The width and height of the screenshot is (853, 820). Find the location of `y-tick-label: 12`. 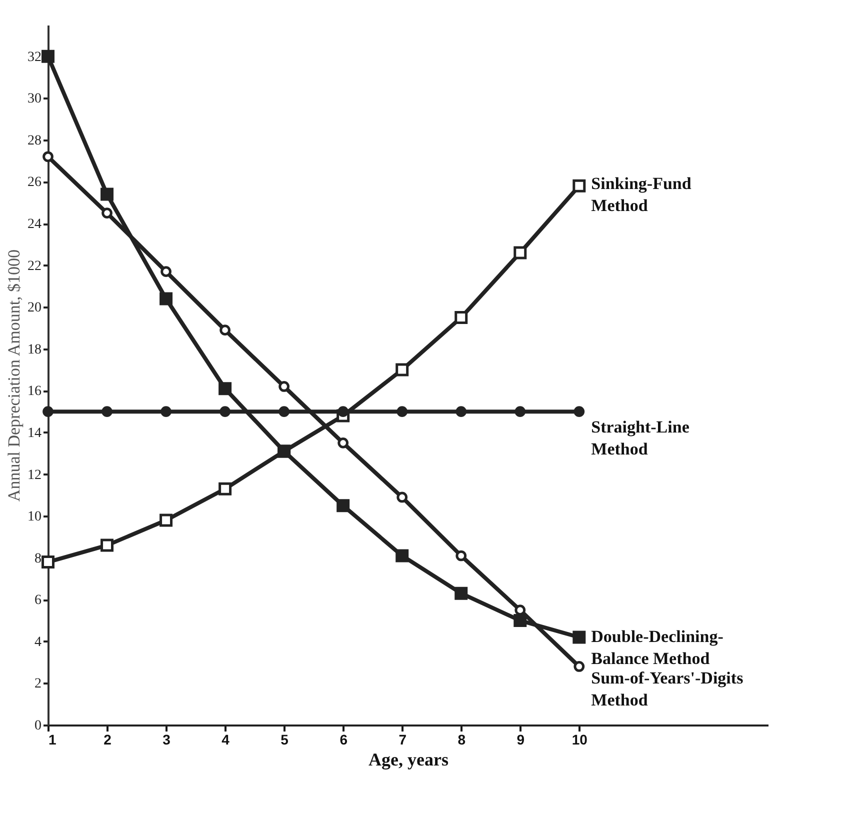

y-tick-label: 12 is located at coordinates (35, 475).